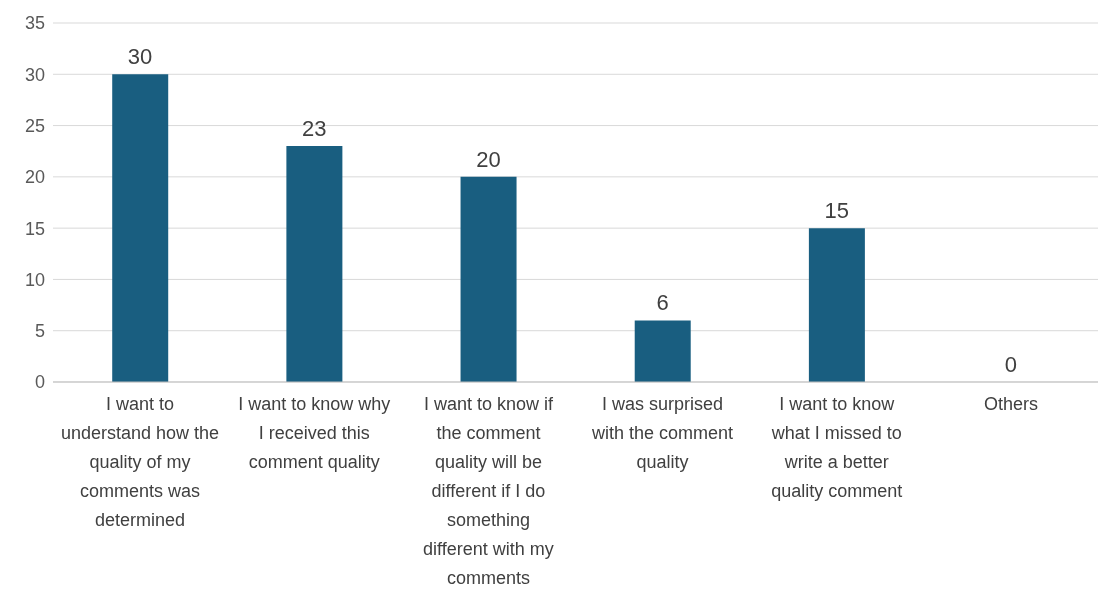 The height and width of the screenshot is (597, 1110). I want to click on x-tick-label: I was surprised with the comment quality, so click(662, 433).